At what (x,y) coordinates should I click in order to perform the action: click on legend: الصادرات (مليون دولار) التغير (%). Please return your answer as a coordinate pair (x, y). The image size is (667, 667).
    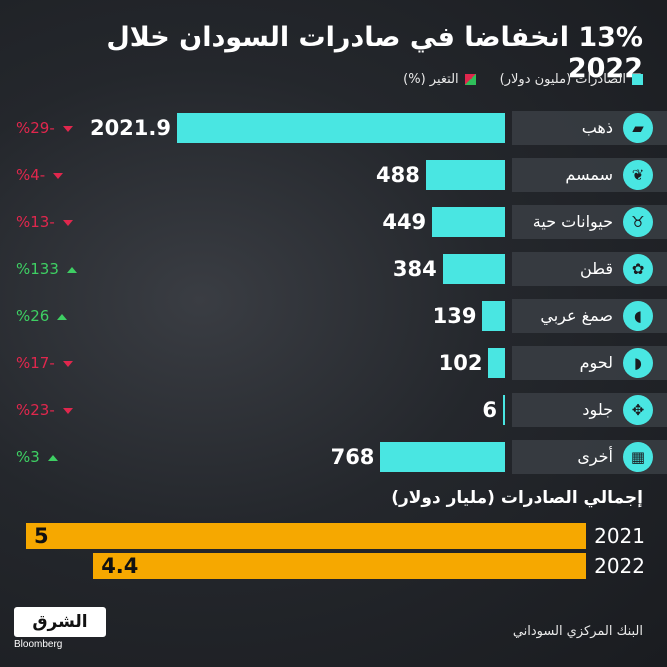
    Looking at the image, I should click on (523, 79).